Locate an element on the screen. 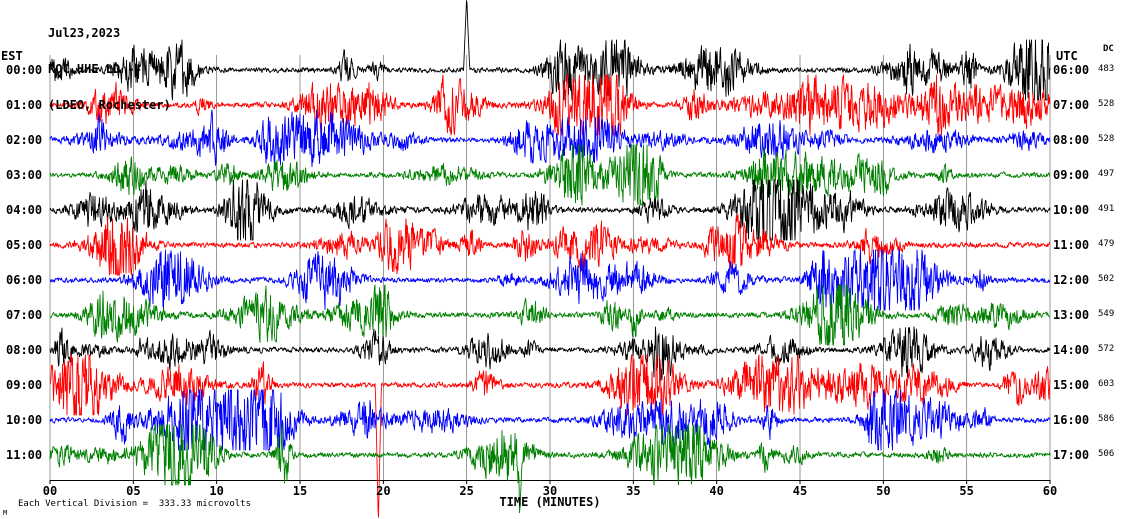 The height and width of the screenshot is (519, 1130). seismogram-trace-04:00 is located at coordinates (550, 210).